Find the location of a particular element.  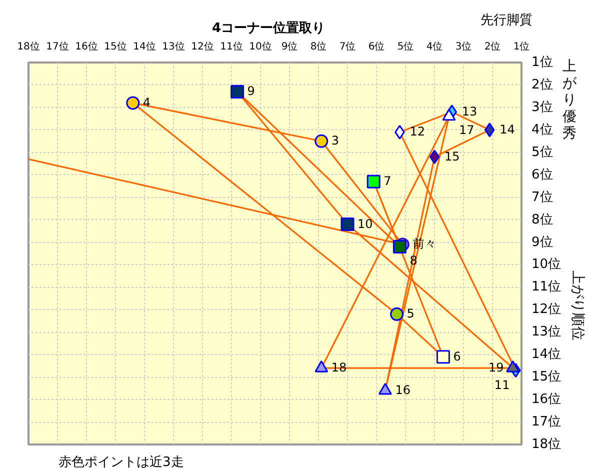

y-tick-label: 6位 is located at coordinates (542, 174).